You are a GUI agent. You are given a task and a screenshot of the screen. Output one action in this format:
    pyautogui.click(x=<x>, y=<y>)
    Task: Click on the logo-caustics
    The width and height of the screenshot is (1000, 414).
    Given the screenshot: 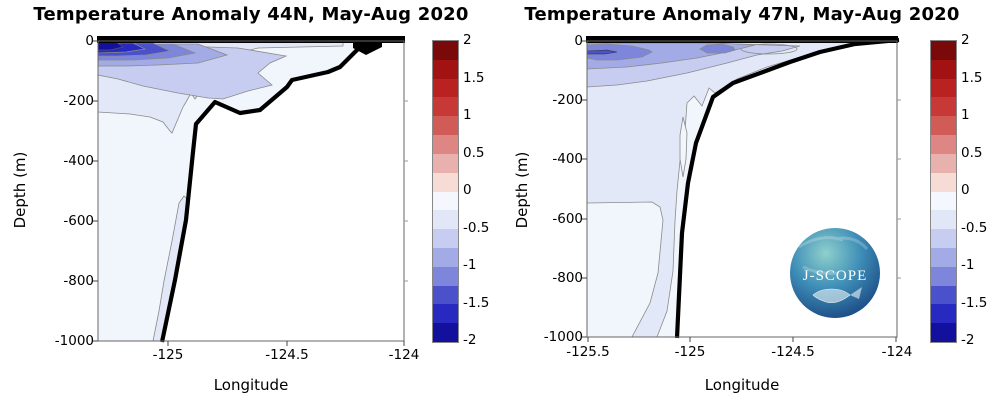 What is the action you would take?
    pyautogui.click(x=833, y=255)
    